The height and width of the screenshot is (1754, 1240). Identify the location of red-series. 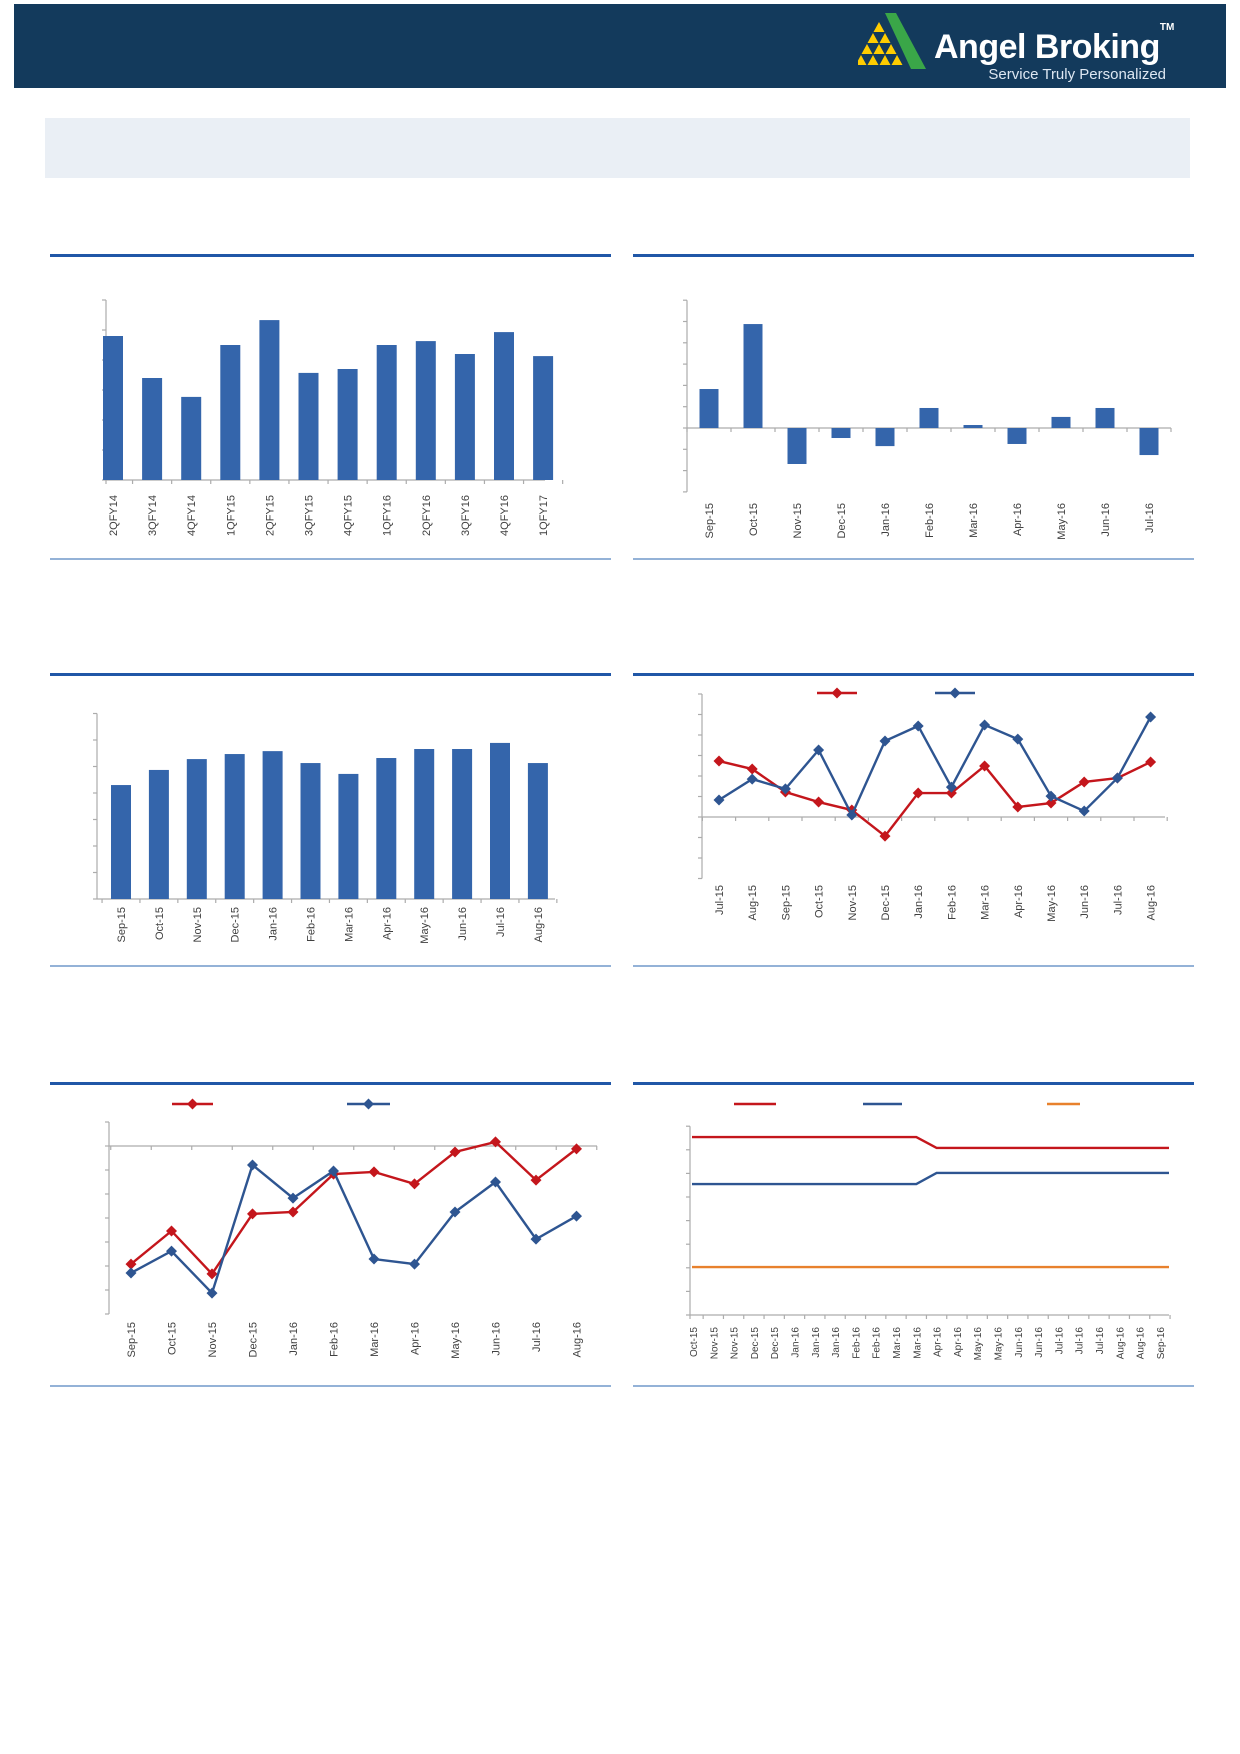
(935, 798).